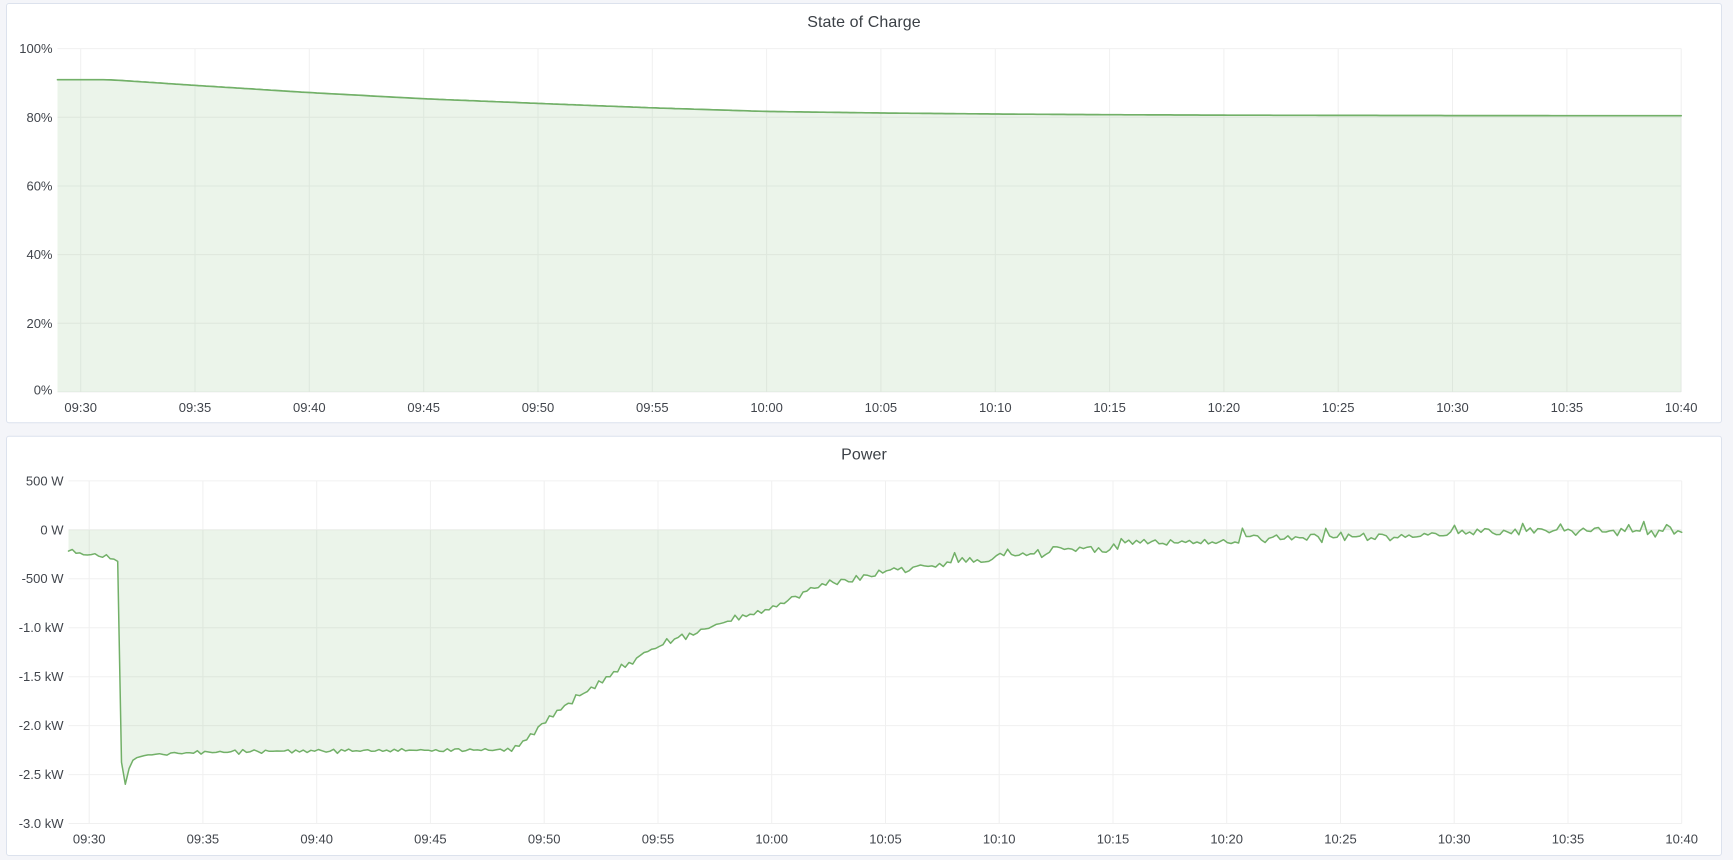  I want to click on svg-text: -500 W, so click(43, 578).